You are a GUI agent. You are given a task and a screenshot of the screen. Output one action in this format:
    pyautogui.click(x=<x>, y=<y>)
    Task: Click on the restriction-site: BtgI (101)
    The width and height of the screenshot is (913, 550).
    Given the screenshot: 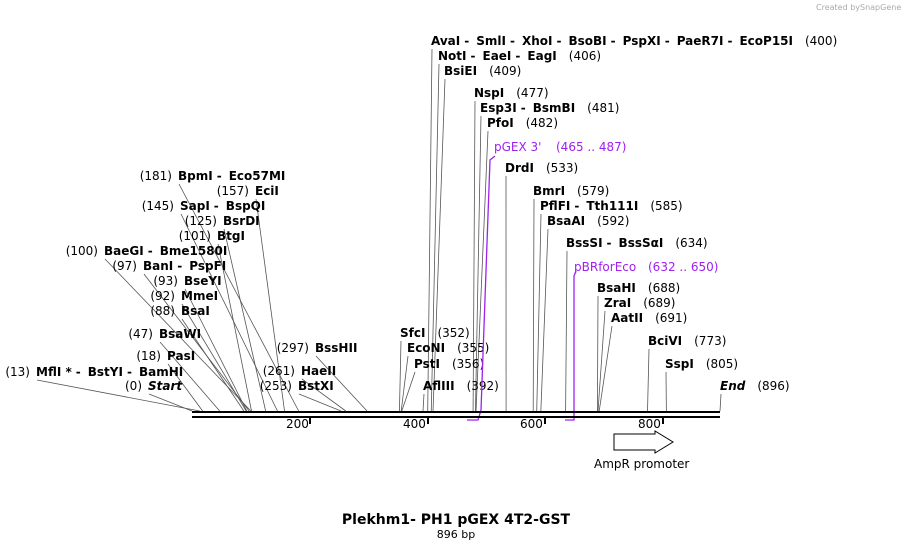 What is the action you would take?
    pyautogui.click(x=212, y=236)
    